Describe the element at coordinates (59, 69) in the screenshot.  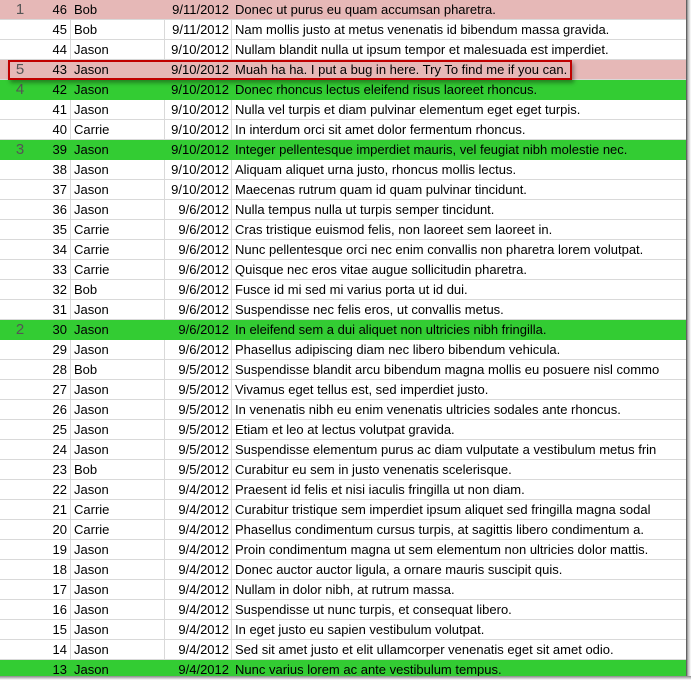
I see `id-cell: 43` at that location.